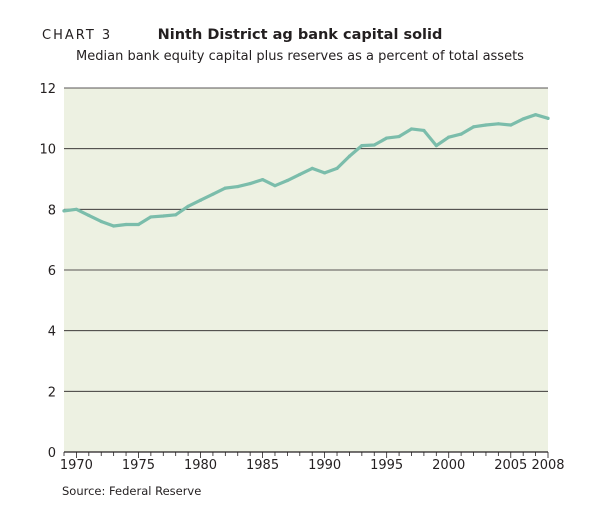 The image size is (600, 519). What do you see at coordinates (306, 455) in the screenshot?
I see `x-axis-ticks` at bounding box center [306, 455].